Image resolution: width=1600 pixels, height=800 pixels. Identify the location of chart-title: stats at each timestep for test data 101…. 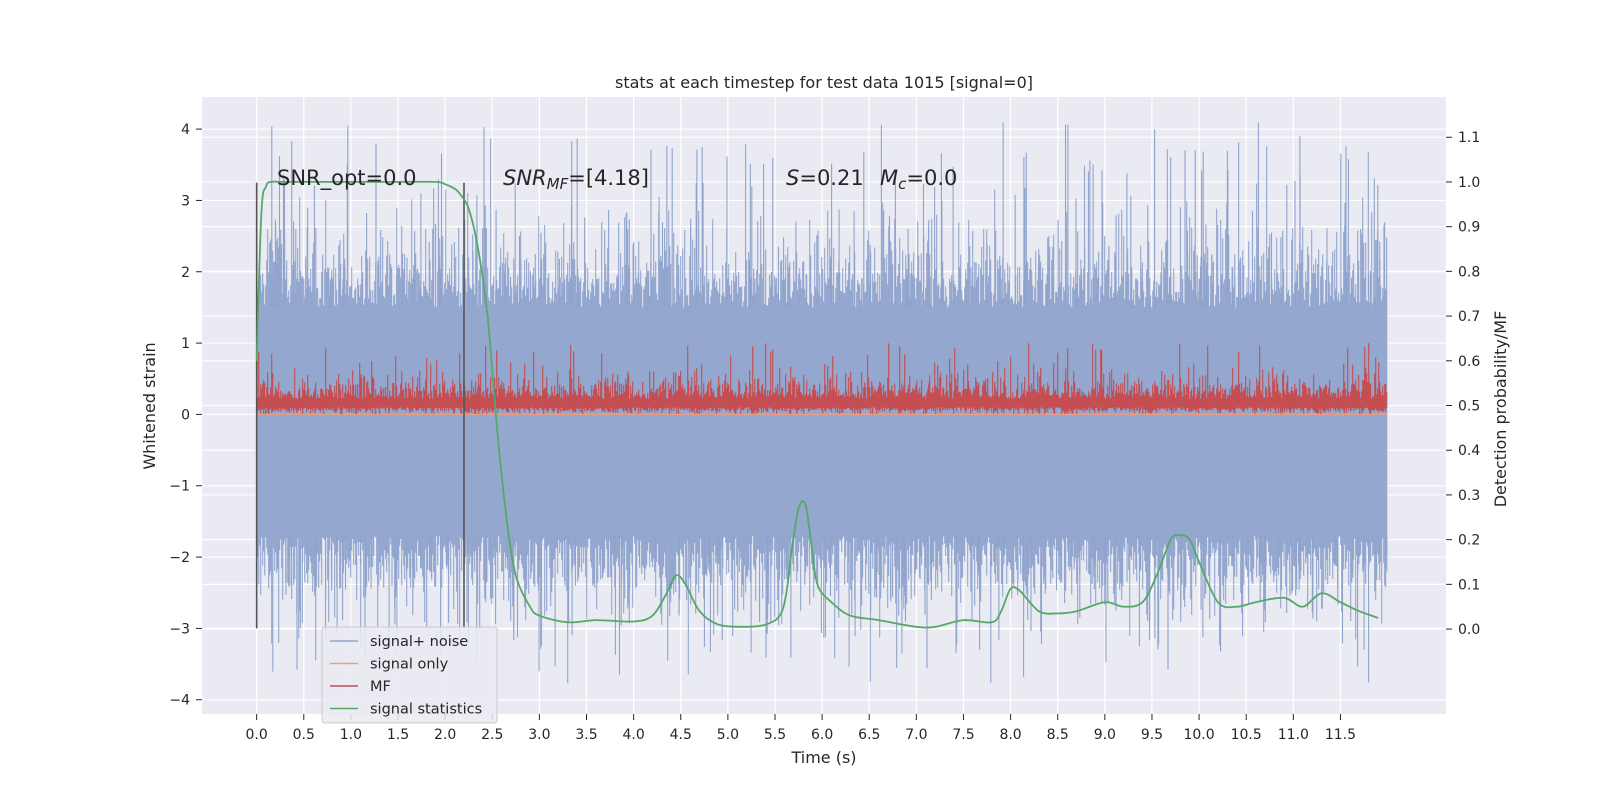
(824, 82).